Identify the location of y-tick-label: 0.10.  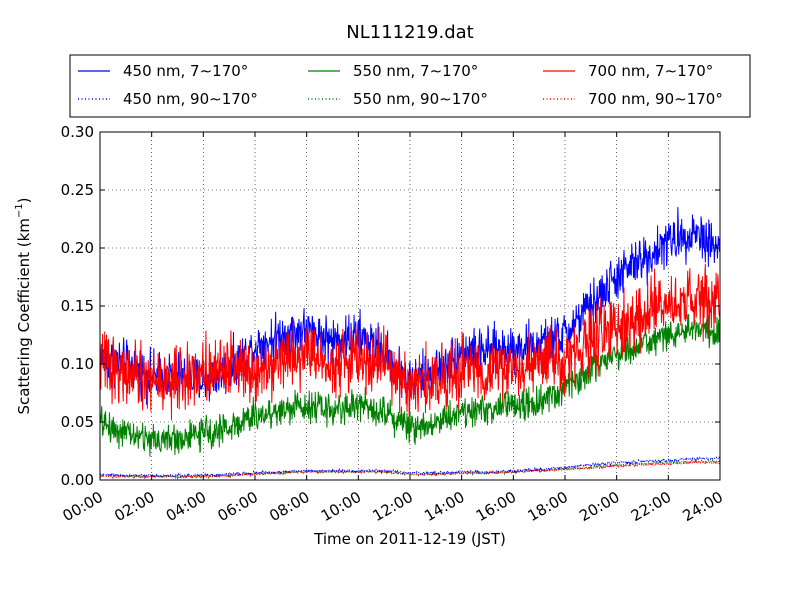
(77, 364).